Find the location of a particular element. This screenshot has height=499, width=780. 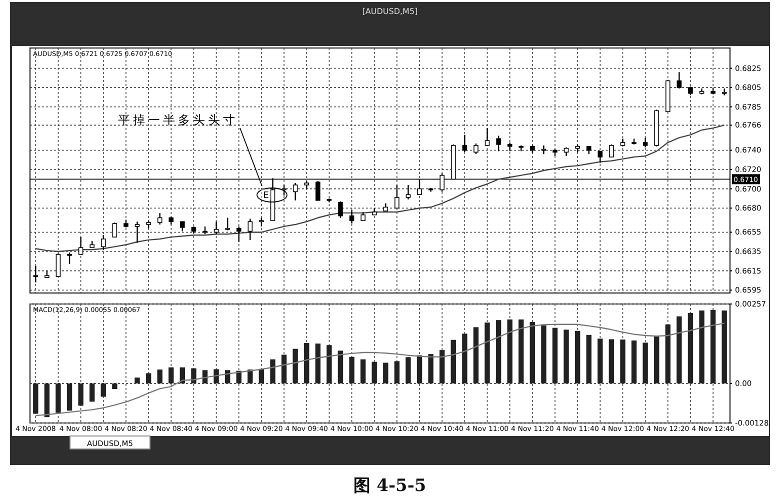

text: [AUDUSD,M5] is located at coordinates (390, 11).